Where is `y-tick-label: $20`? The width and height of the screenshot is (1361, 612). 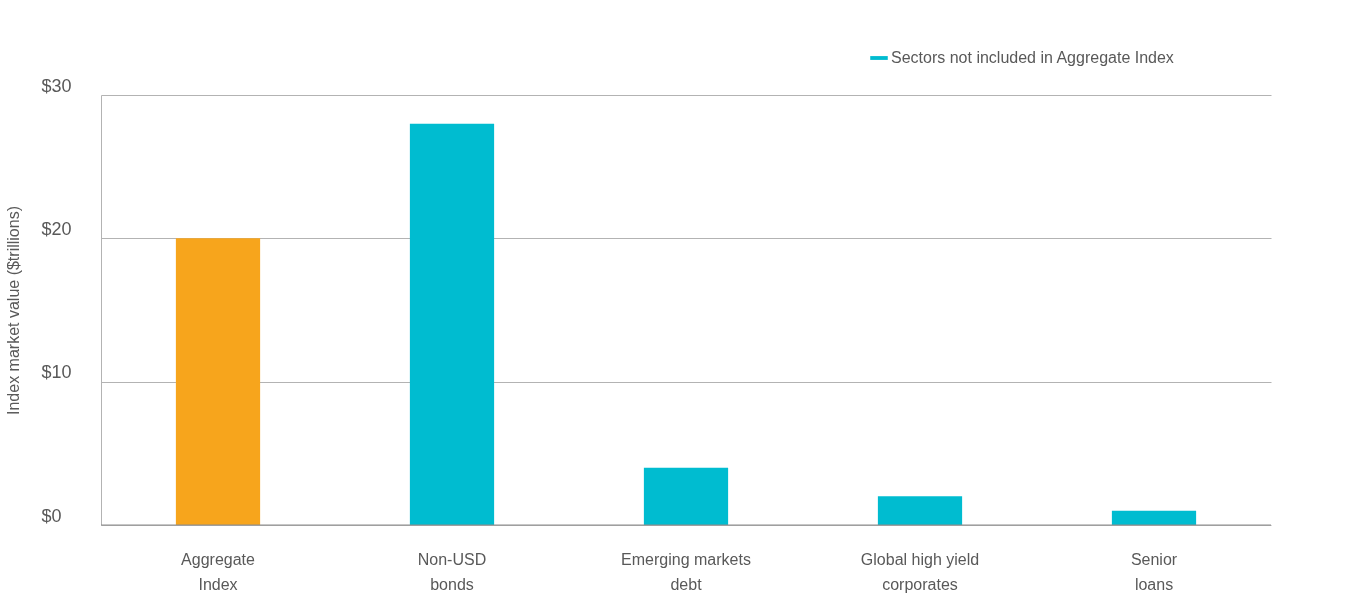
y-tick-label: $20 is located at coordinates (56, 228).